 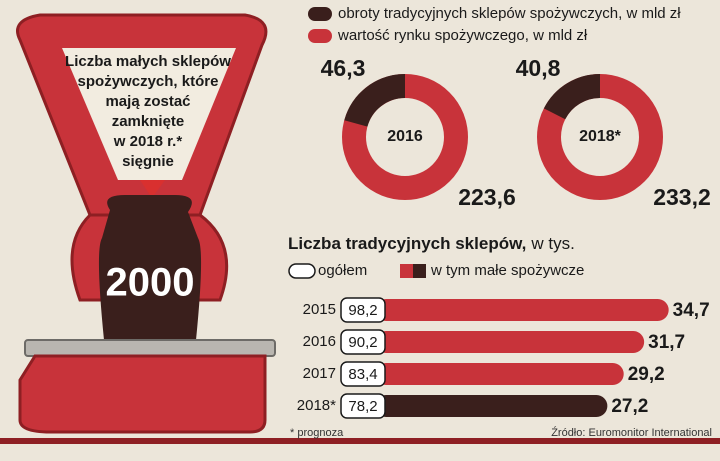 I want to click on illustration-line: zamknięte, so click(x=148, y=121).